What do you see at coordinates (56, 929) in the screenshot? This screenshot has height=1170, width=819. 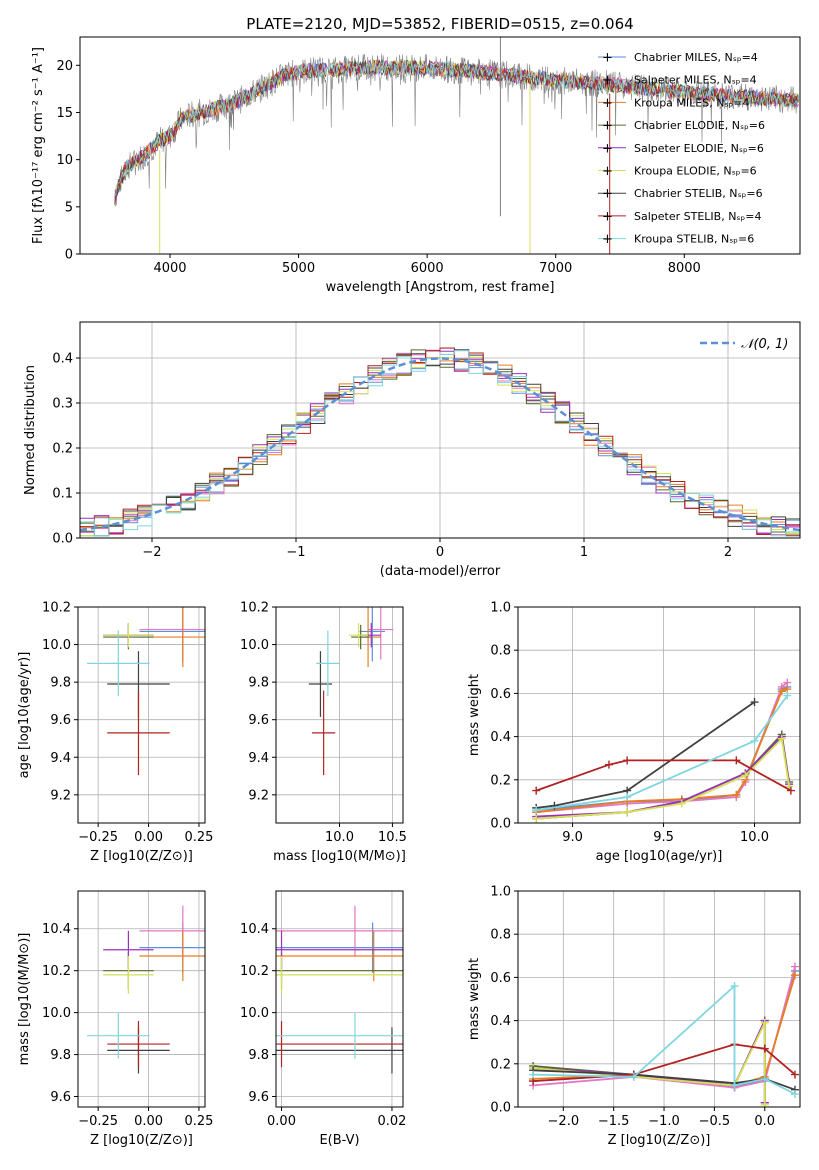 I see `y-tick-label: 10.4` at bounding box center [56, 929].